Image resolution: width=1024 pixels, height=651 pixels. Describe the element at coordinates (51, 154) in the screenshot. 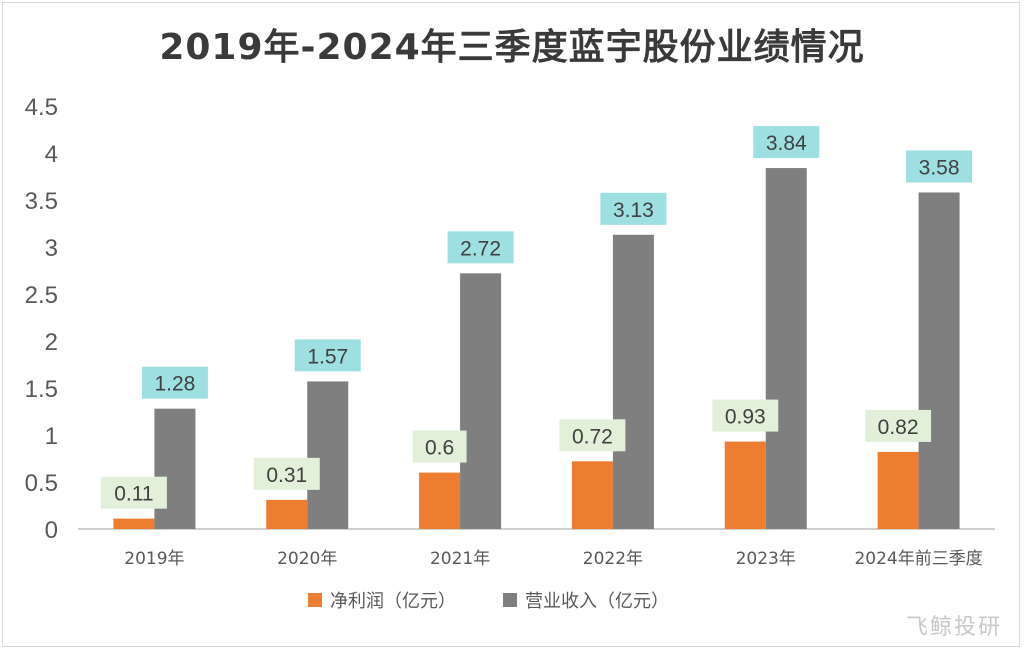

I see `y-tick-label: 4` at that location.